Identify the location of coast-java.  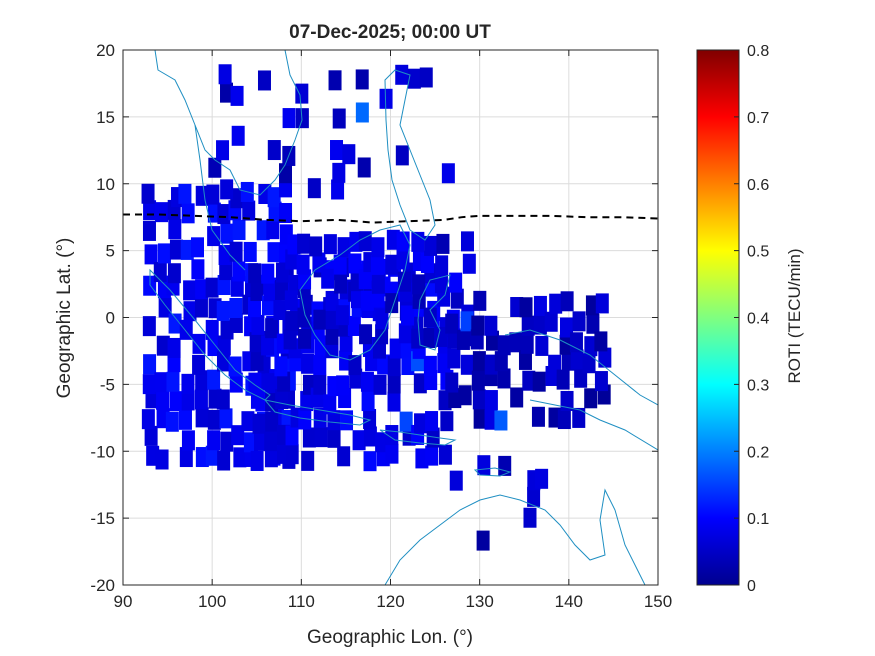
(317, 412).